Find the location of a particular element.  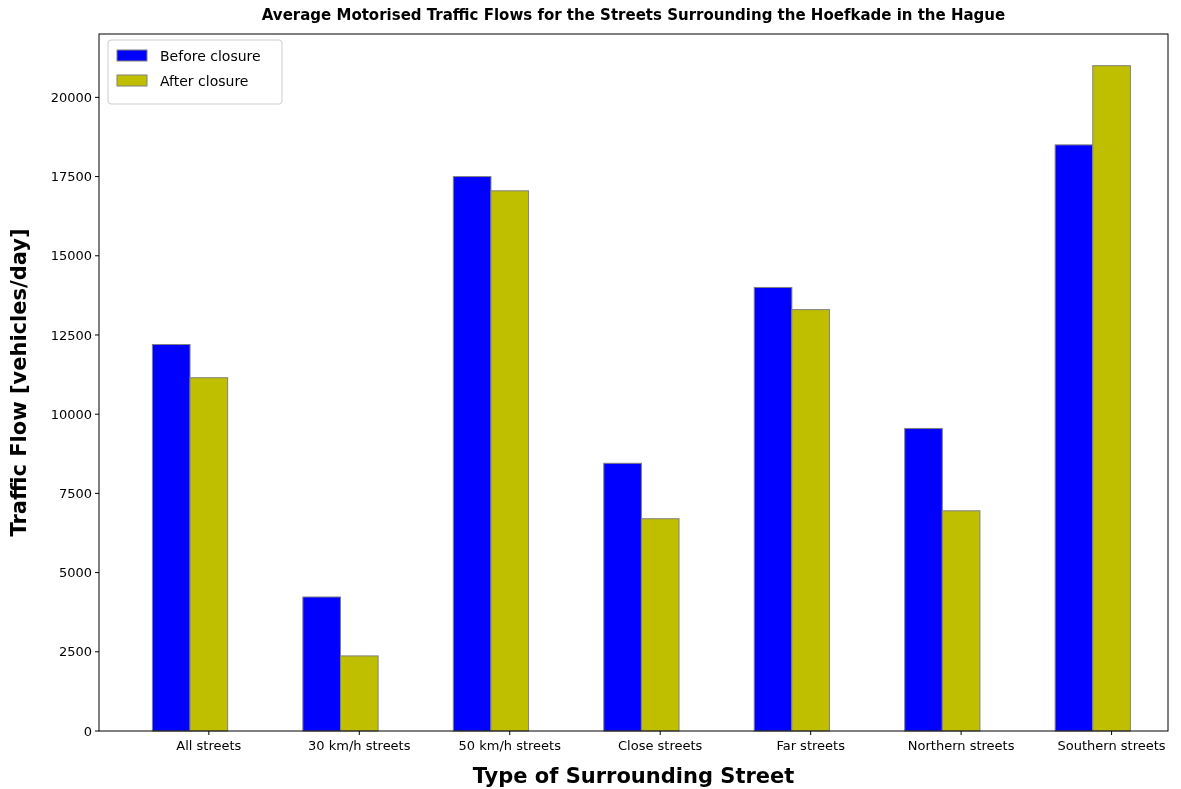

y-tick-label: 20000 is located at coordinates (71, 97).